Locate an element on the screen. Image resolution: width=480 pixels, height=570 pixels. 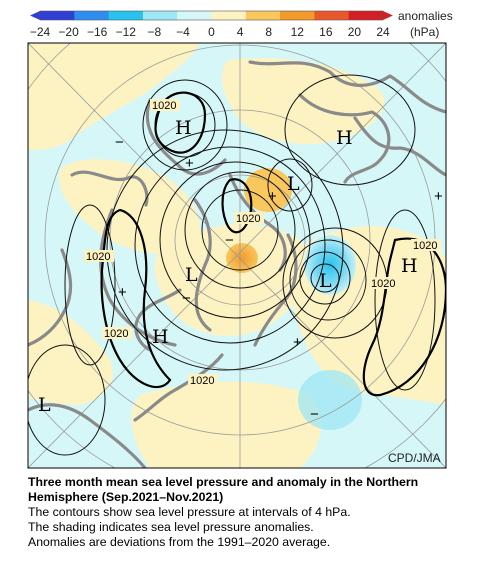
colorbar-outline is located at coordinates (211, 15).